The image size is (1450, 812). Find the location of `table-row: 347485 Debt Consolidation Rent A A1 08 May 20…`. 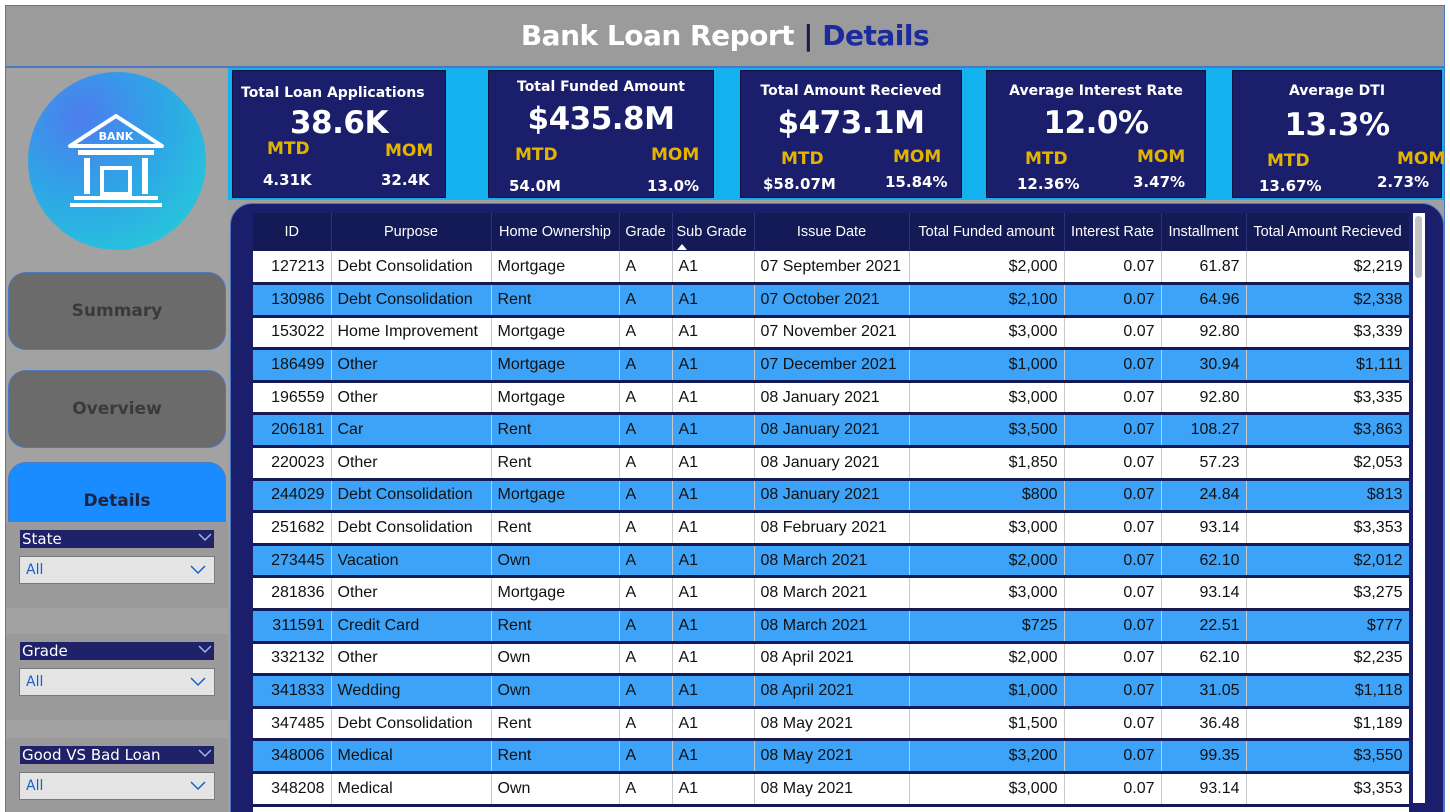

table-row: 347485 Debt Consolidation Rent A A1 08 May 20… is located at coordinates (831, 724).